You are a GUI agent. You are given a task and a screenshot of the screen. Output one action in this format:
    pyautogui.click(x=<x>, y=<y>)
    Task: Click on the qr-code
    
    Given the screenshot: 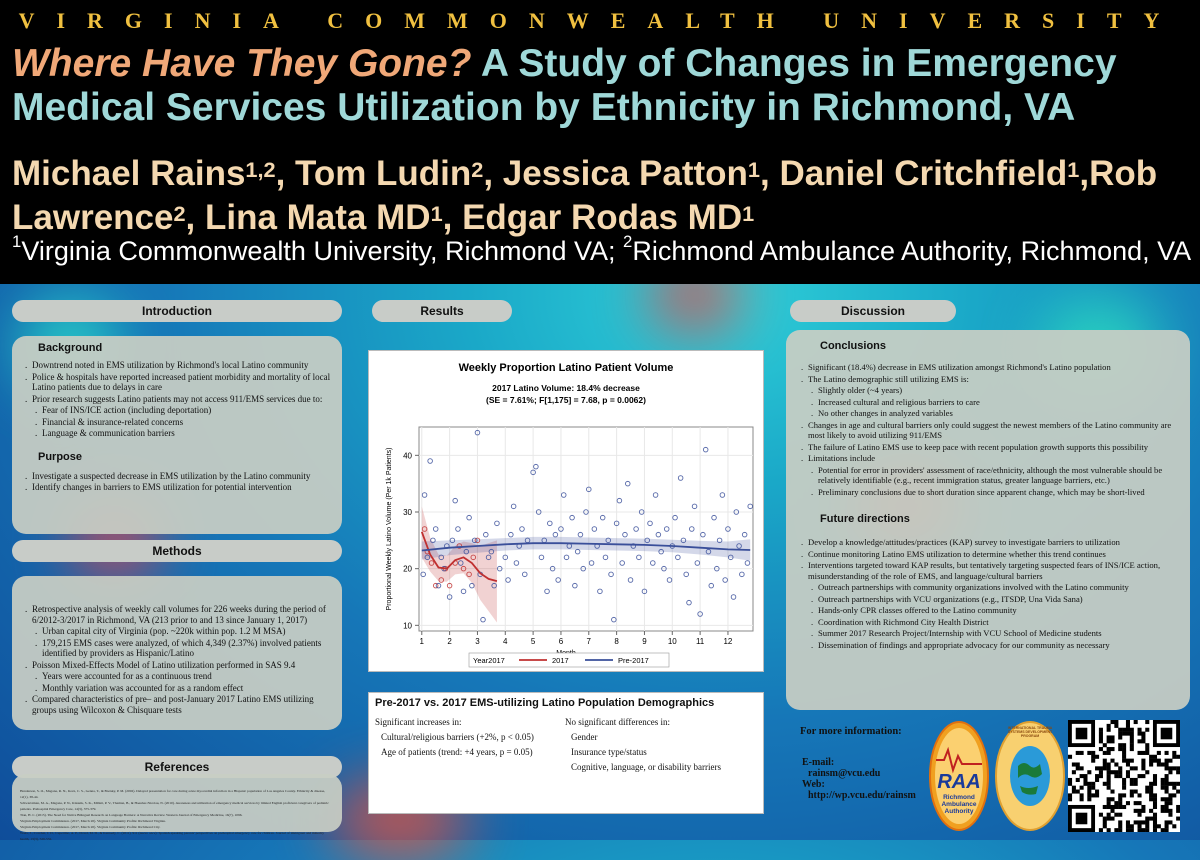 What is the action you would take?
    pyautogui.click(x=1124, y=776)
    